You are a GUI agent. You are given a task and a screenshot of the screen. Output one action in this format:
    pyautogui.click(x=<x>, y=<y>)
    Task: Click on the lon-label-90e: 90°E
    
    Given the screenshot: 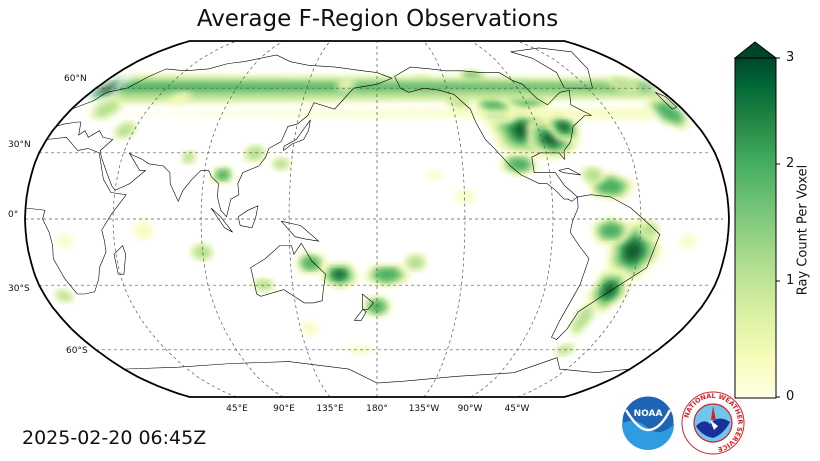 What is the action you would take?
    pyautogui.click(x=284, y=409)
    